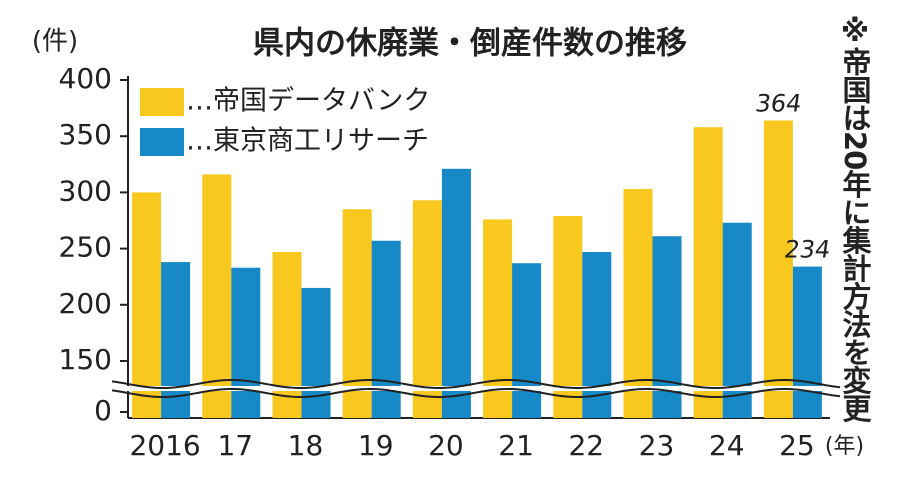  I want to click on legend-label: …帝国データバンク, so click(308, 101).